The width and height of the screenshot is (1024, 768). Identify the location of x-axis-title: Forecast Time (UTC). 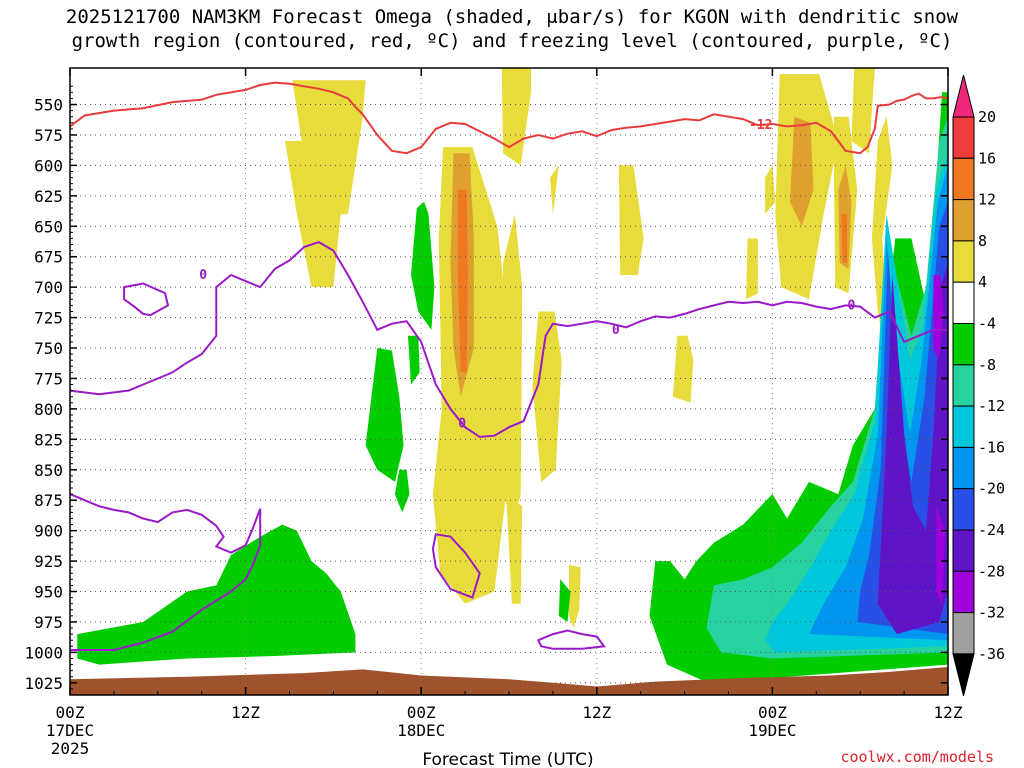
(507, 759).